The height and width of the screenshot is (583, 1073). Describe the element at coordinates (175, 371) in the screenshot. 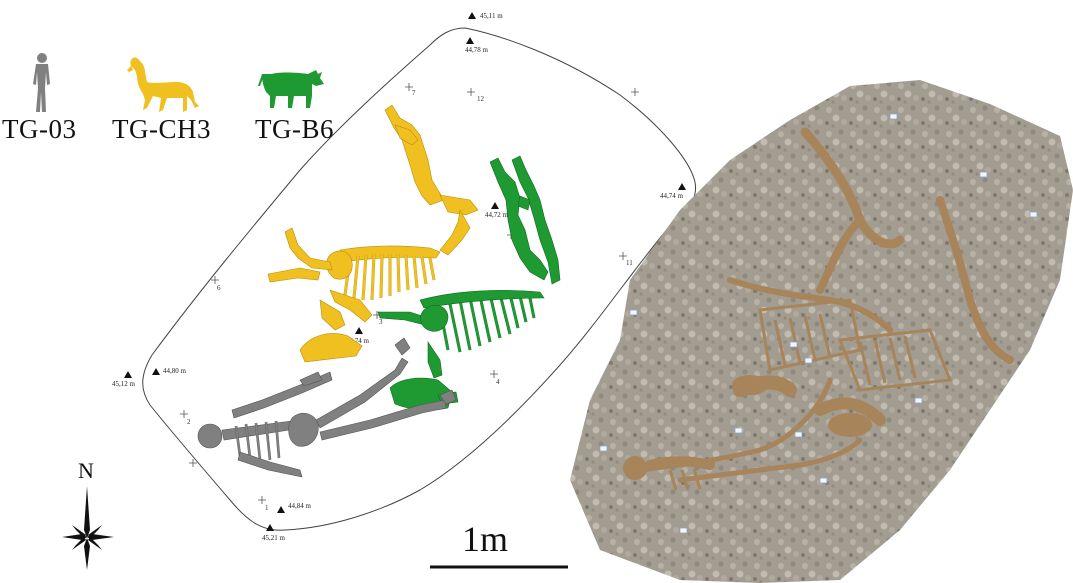

I see `elevation-label: 44,80 m` at that location.